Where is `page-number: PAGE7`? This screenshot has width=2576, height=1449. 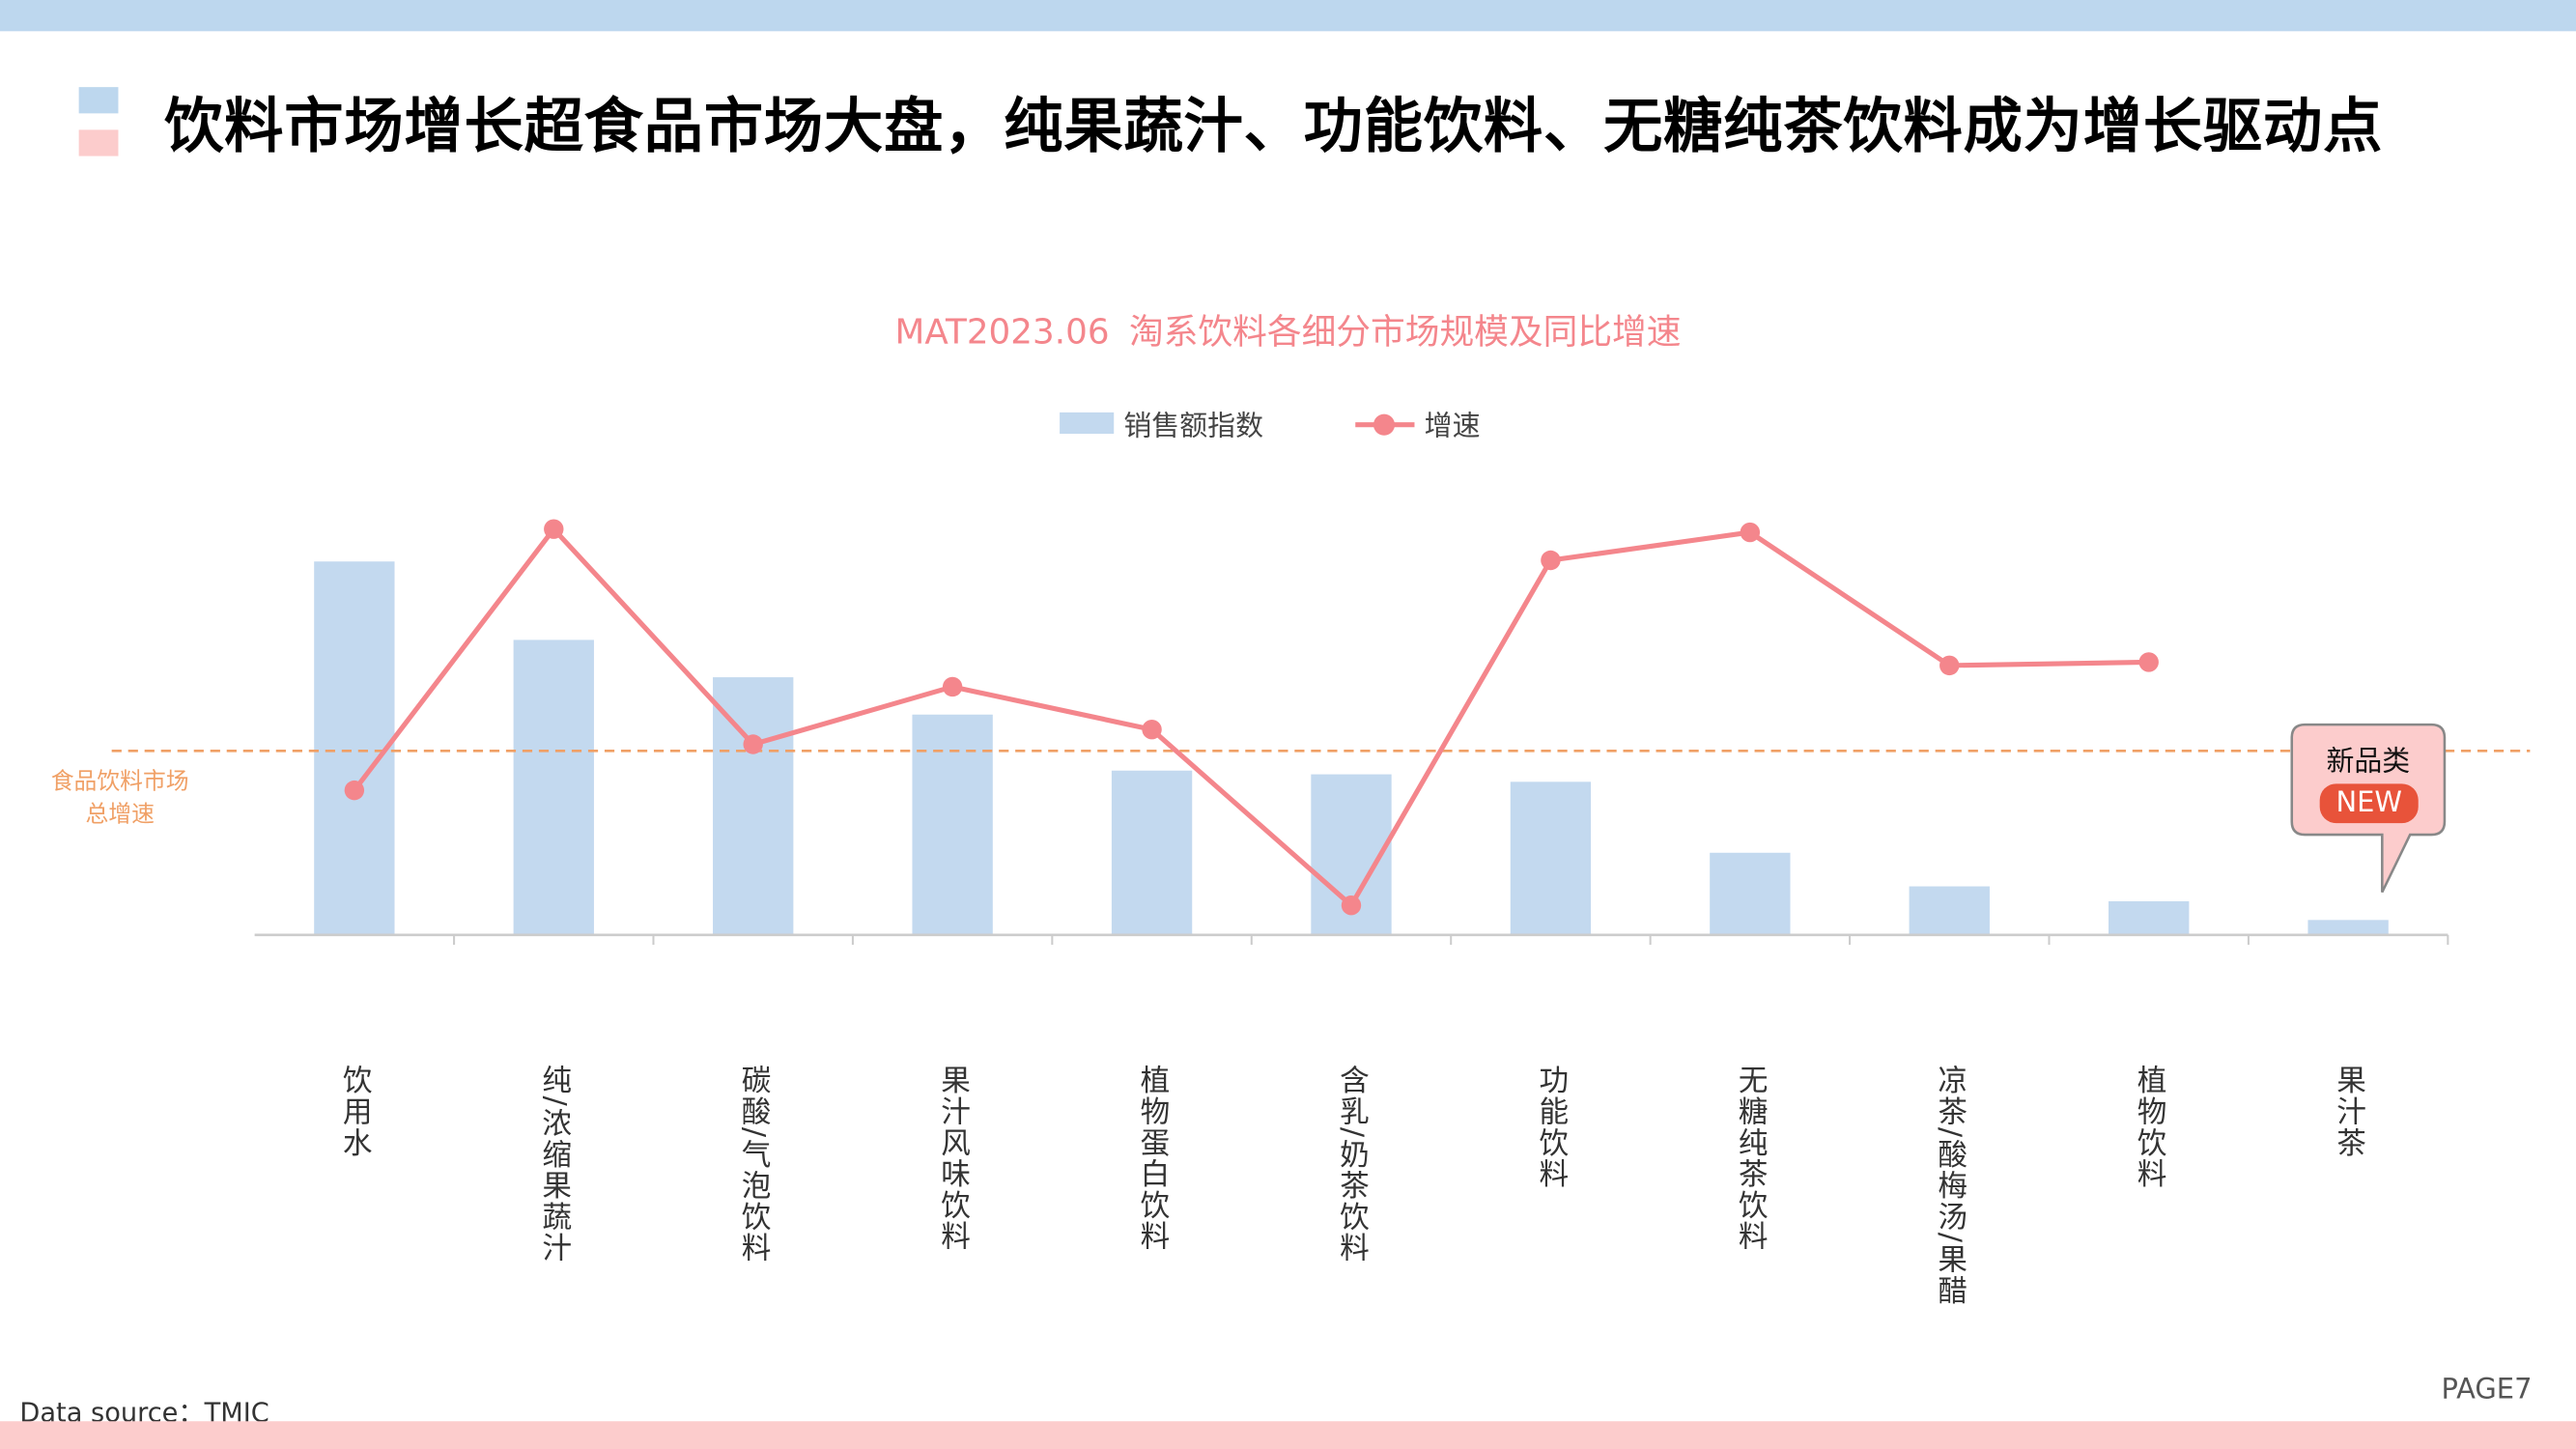 page-number: PAGE7 is located at coordinates (2487, 1389).